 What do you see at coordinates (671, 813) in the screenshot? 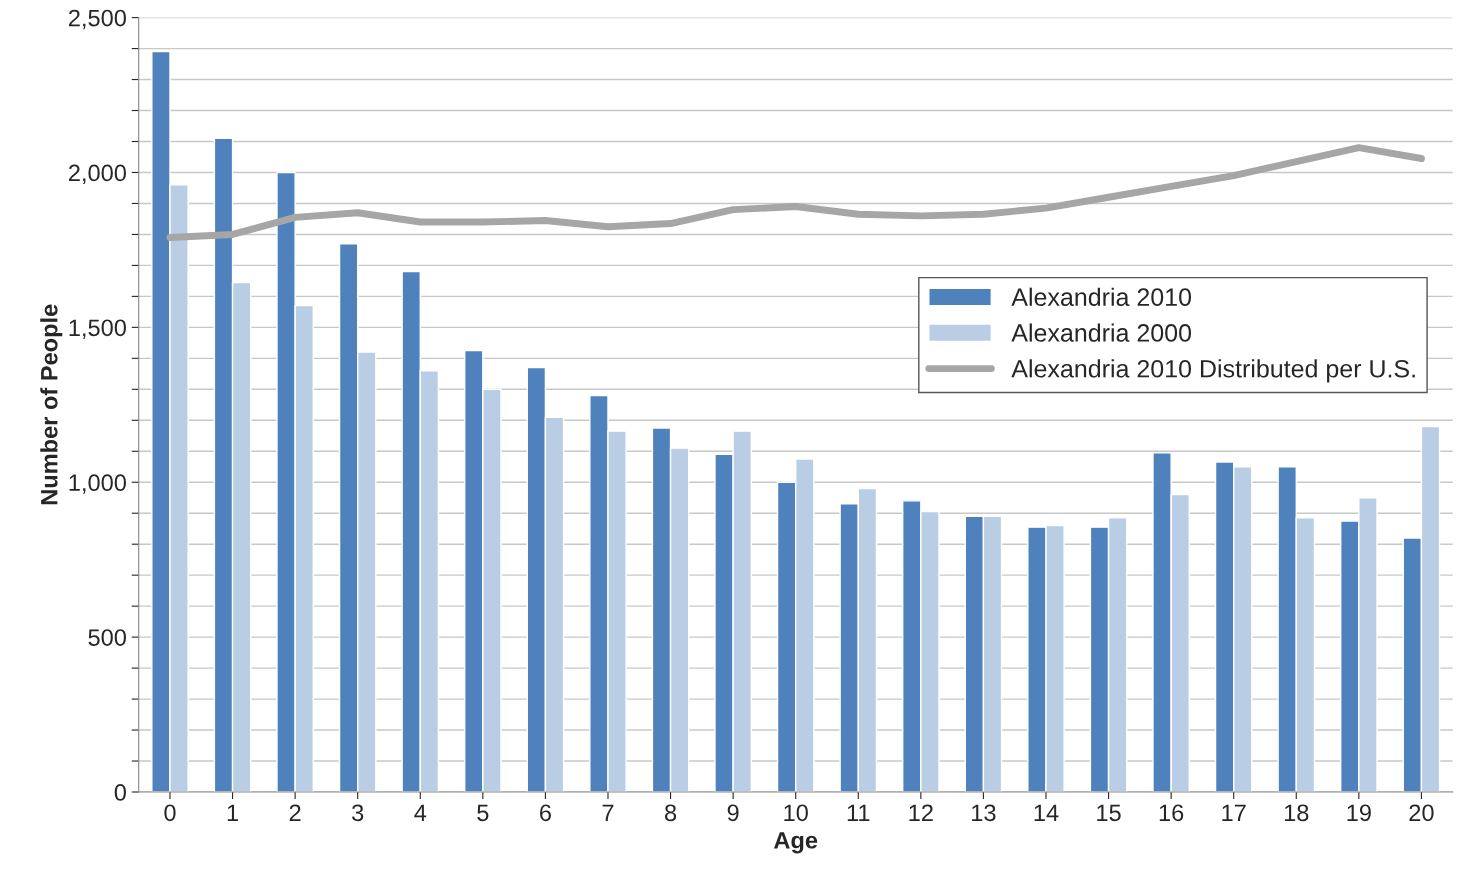
I see `x-tick-label: 8` at bounding box center [671, 813].